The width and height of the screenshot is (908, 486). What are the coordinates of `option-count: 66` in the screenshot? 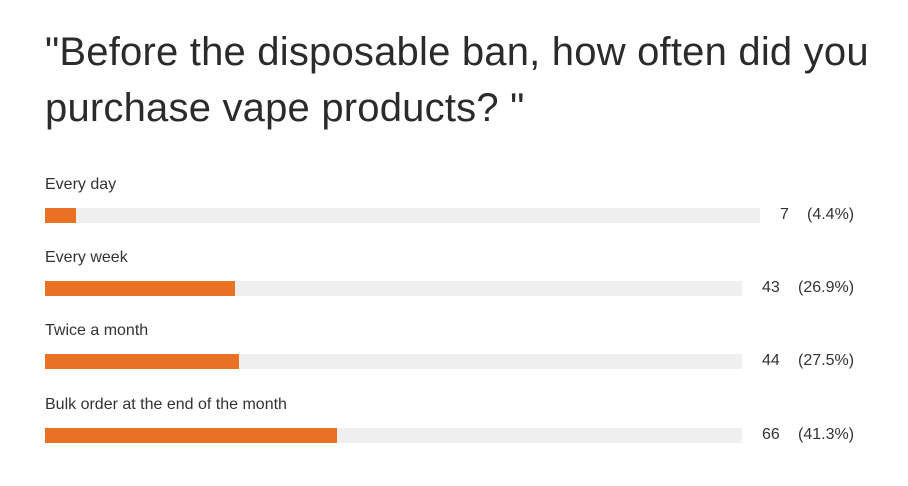 It's located at (771, 434).